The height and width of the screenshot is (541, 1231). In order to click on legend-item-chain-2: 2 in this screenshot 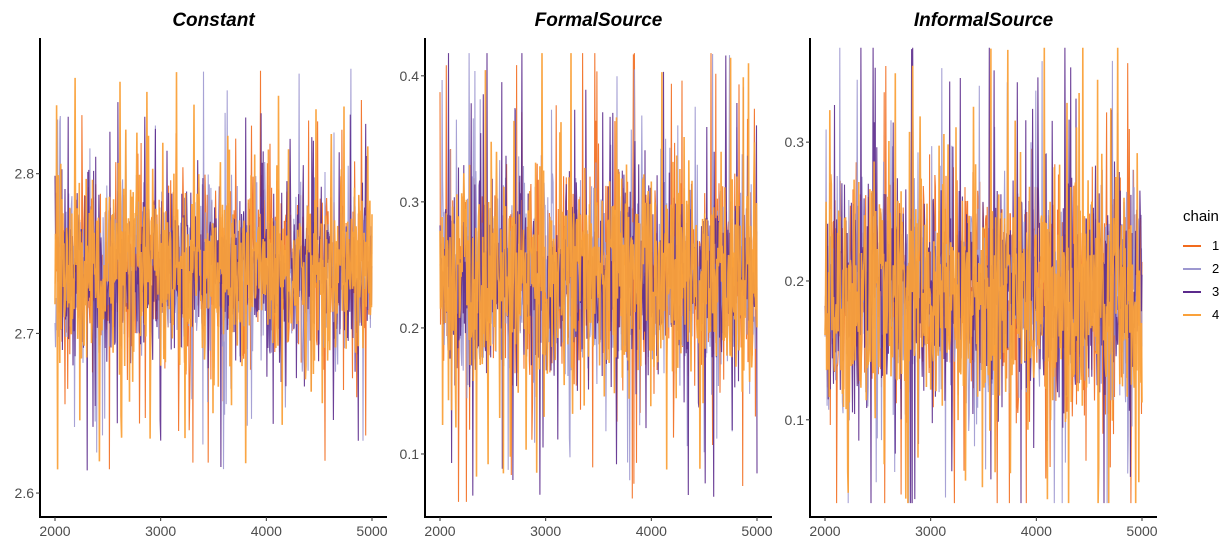, I will do `click(1206, 268)`.